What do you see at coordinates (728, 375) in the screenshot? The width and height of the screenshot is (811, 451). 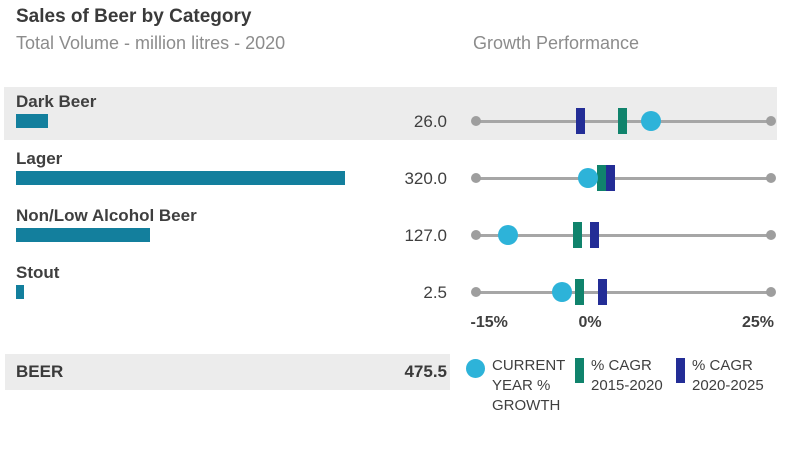 I see `legend-label: % CAGR 2020-2025` at bounding box center [728, 375].